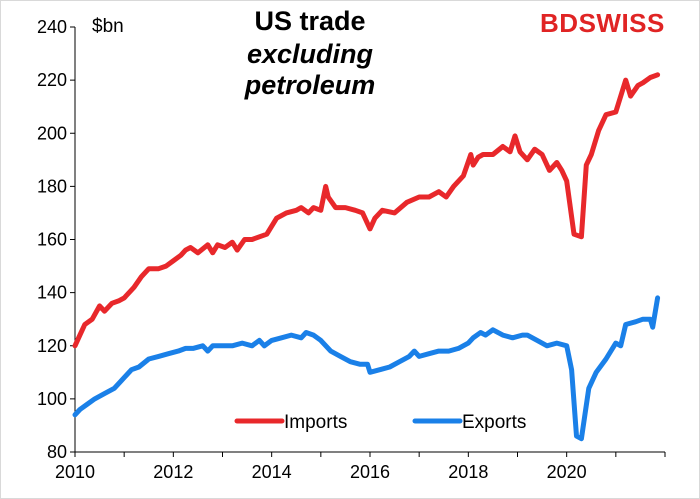 This screenshot has width=700, height=499. What do you see at coordinates (57, 452) in the screenshot?
I see `y-tick-label: 80` at bounding box center [57, 452].